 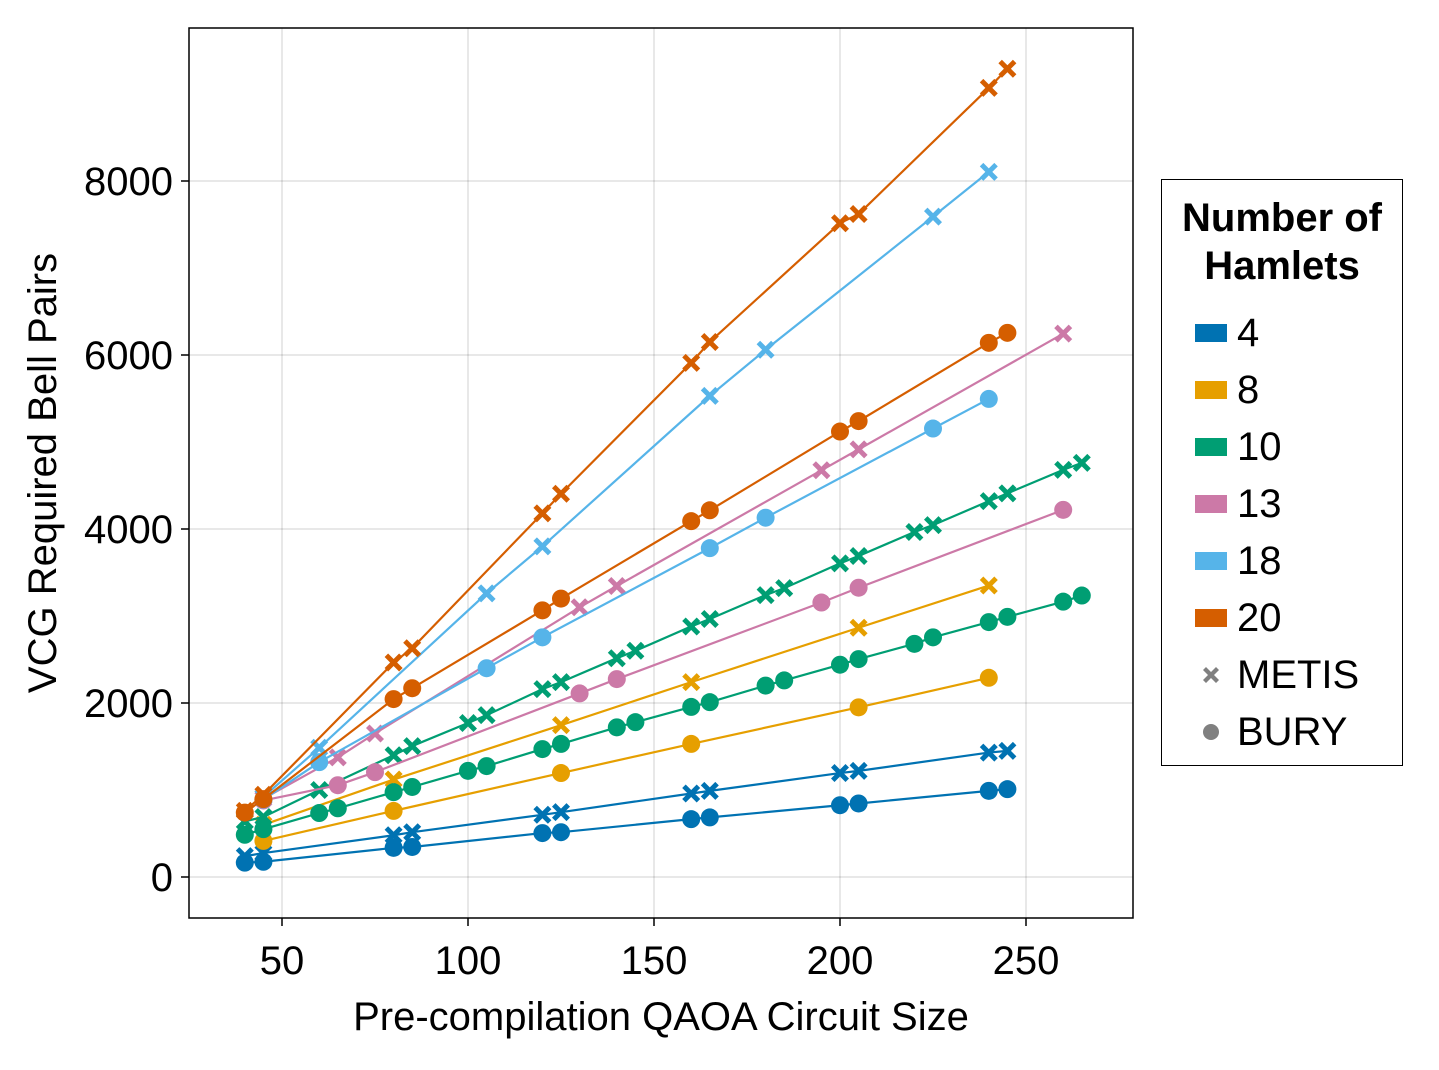 I want to click on legend-item-metis: METIS, so click(x=1277, y=675).